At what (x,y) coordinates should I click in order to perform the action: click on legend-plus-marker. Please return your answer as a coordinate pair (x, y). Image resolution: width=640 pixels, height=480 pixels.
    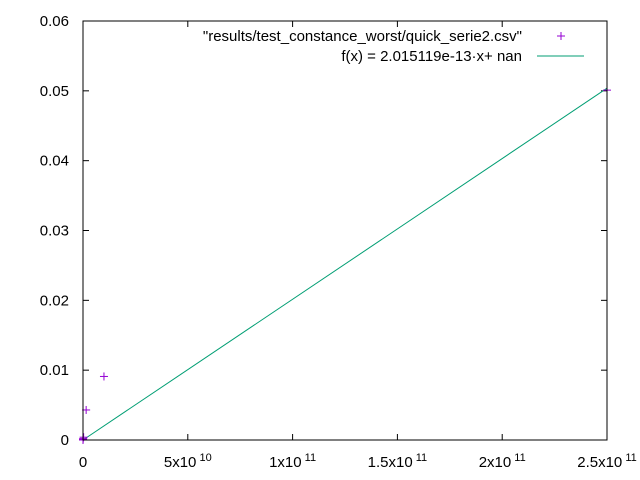
    Looking at the image, I should click on (561, 36).